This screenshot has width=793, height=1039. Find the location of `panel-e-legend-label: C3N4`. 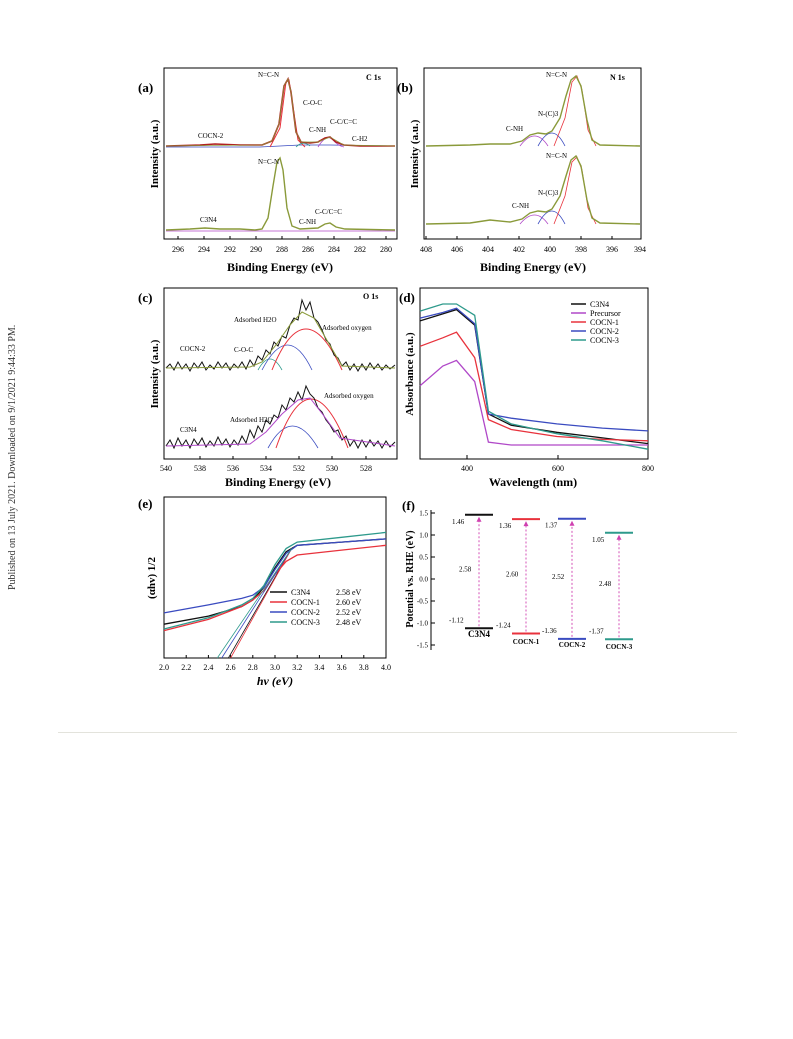

panel-e-legend-label: C3N4 is located at coordinates (300, 592).